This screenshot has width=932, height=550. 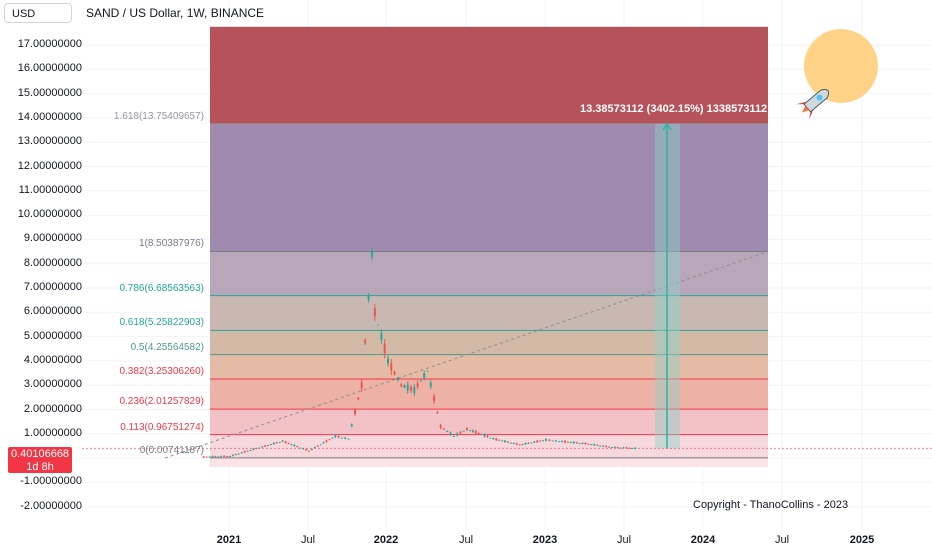 I want to click on current-price-tag: 0.40106668 1d 8h, so click(x=40, y=460).